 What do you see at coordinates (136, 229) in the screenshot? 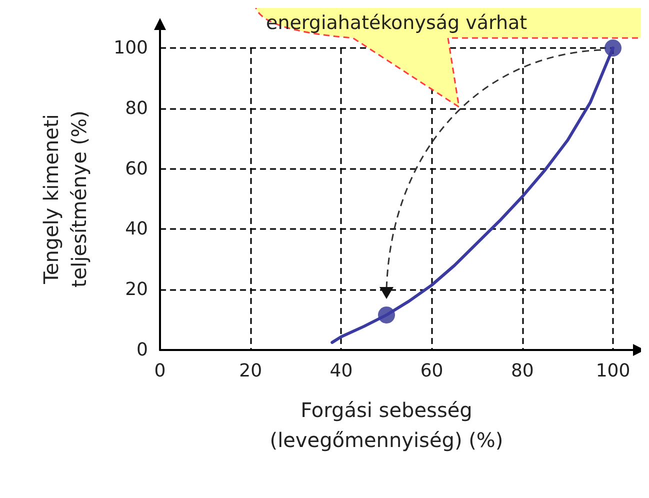
I see `y-tick-label: 40` at bounding box center [136, 229].